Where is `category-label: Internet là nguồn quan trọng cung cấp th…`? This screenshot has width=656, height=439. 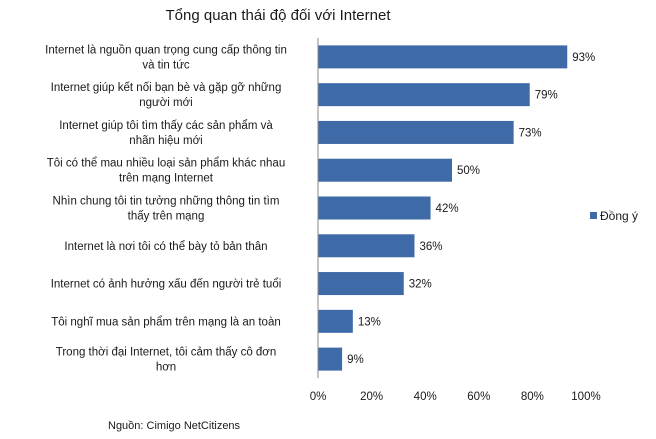
category-label: Internet là nguồn quan trọng cung cấp th… is located at coordinates (166, 50).